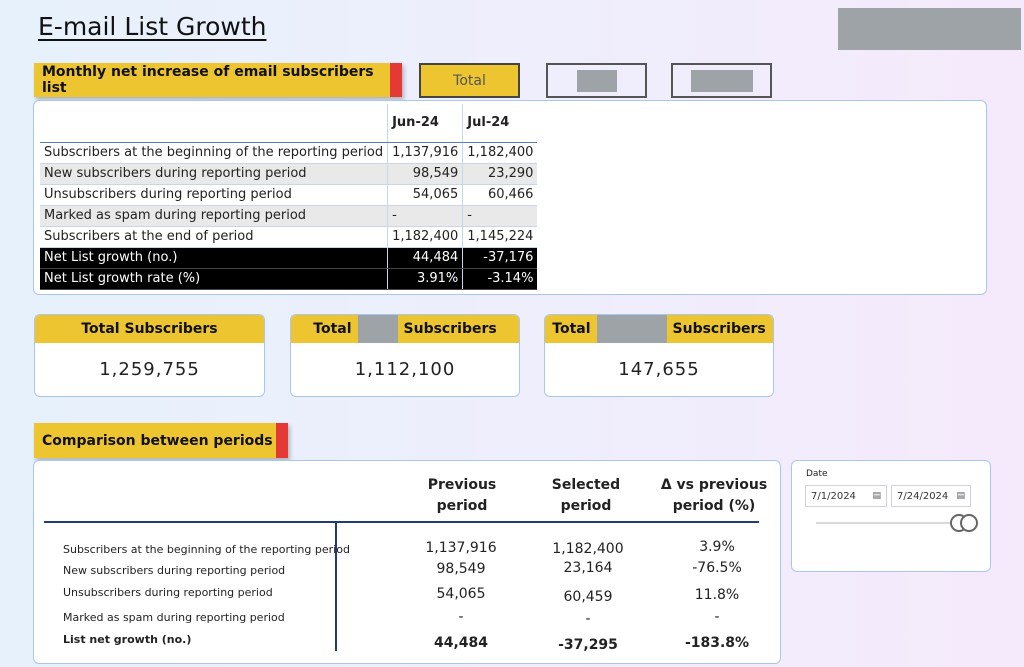 Image resolution: width=1024 pixels, height=667 pixels. What do you see at coordinates (425, 123) in the screenshot?
I see `column-header-jun: Jun-24` at bounding box center [425, 123].